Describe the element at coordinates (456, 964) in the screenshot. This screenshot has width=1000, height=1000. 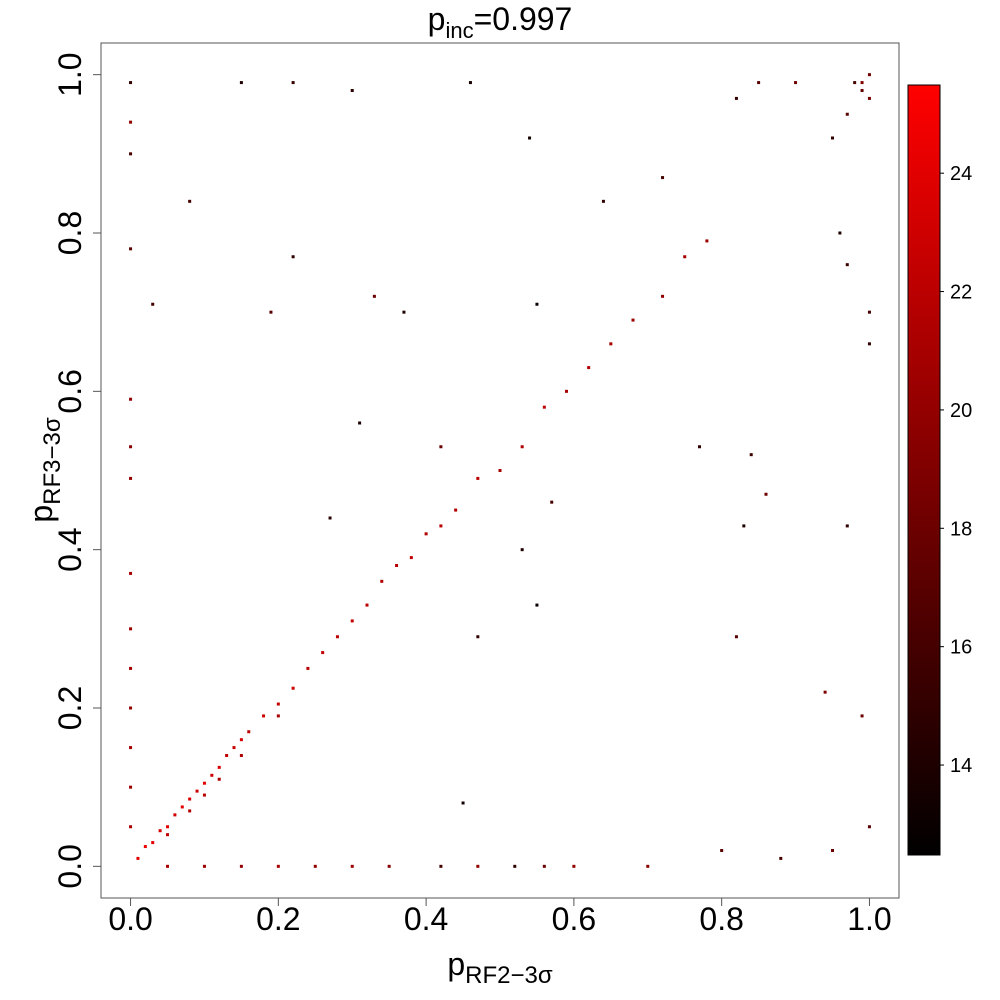
I see `x-label-base: p` at that location.